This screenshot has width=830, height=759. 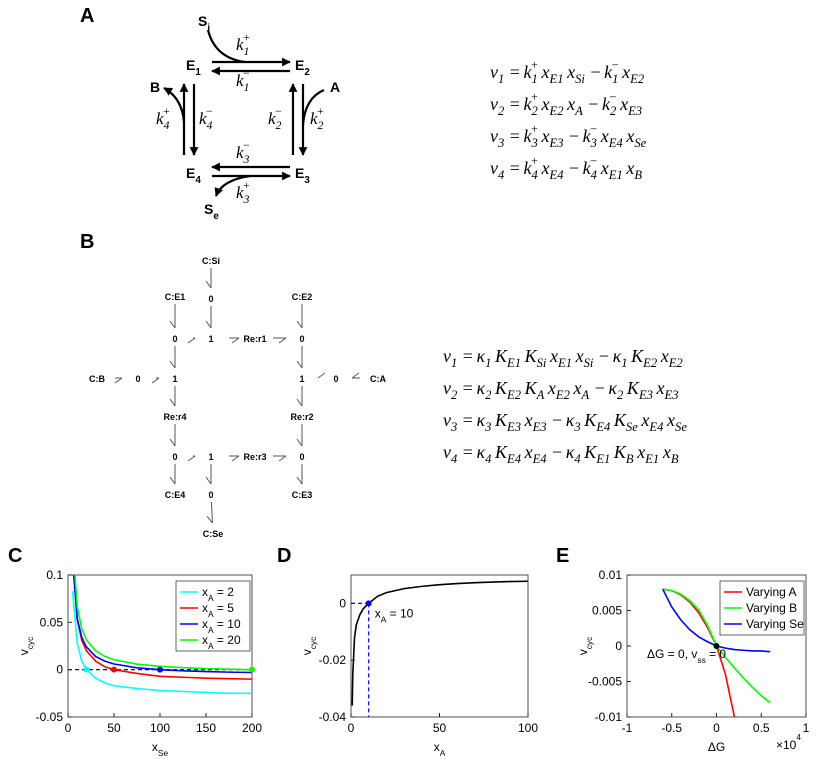 What do you see at coordinates (218, 610) in the screenshot?
I see `legend-label: xA = 5` at bounding box center [218, 610].